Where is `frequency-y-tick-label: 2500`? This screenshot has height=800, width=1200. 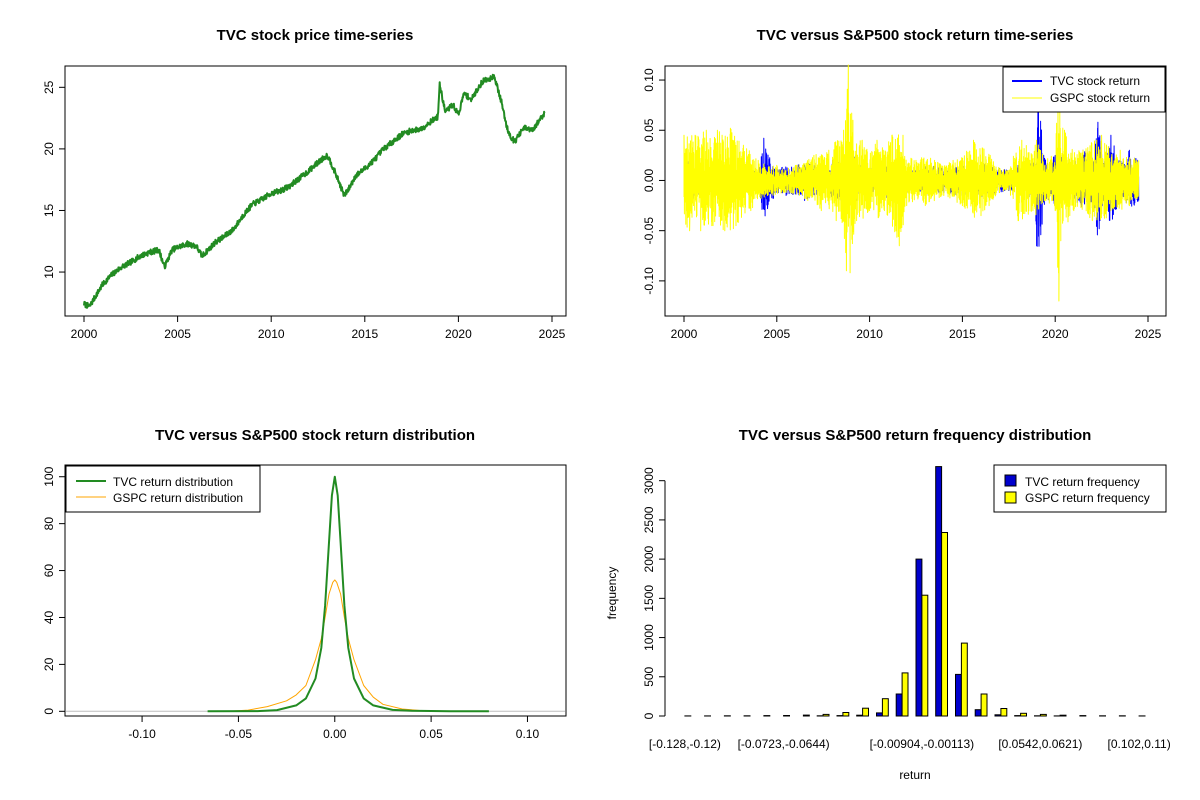 frequency-y-tick-label: 2500 is located at coordinates (649, 519).